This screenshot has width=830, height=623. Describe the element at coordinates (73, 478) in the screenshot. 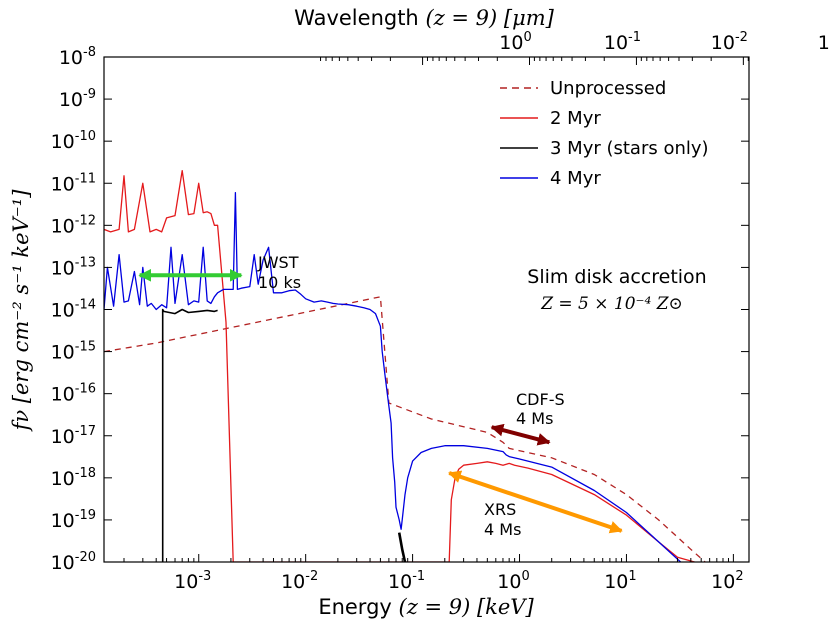

I see `y-tick-label: 10⁻¹⁸` at that location.